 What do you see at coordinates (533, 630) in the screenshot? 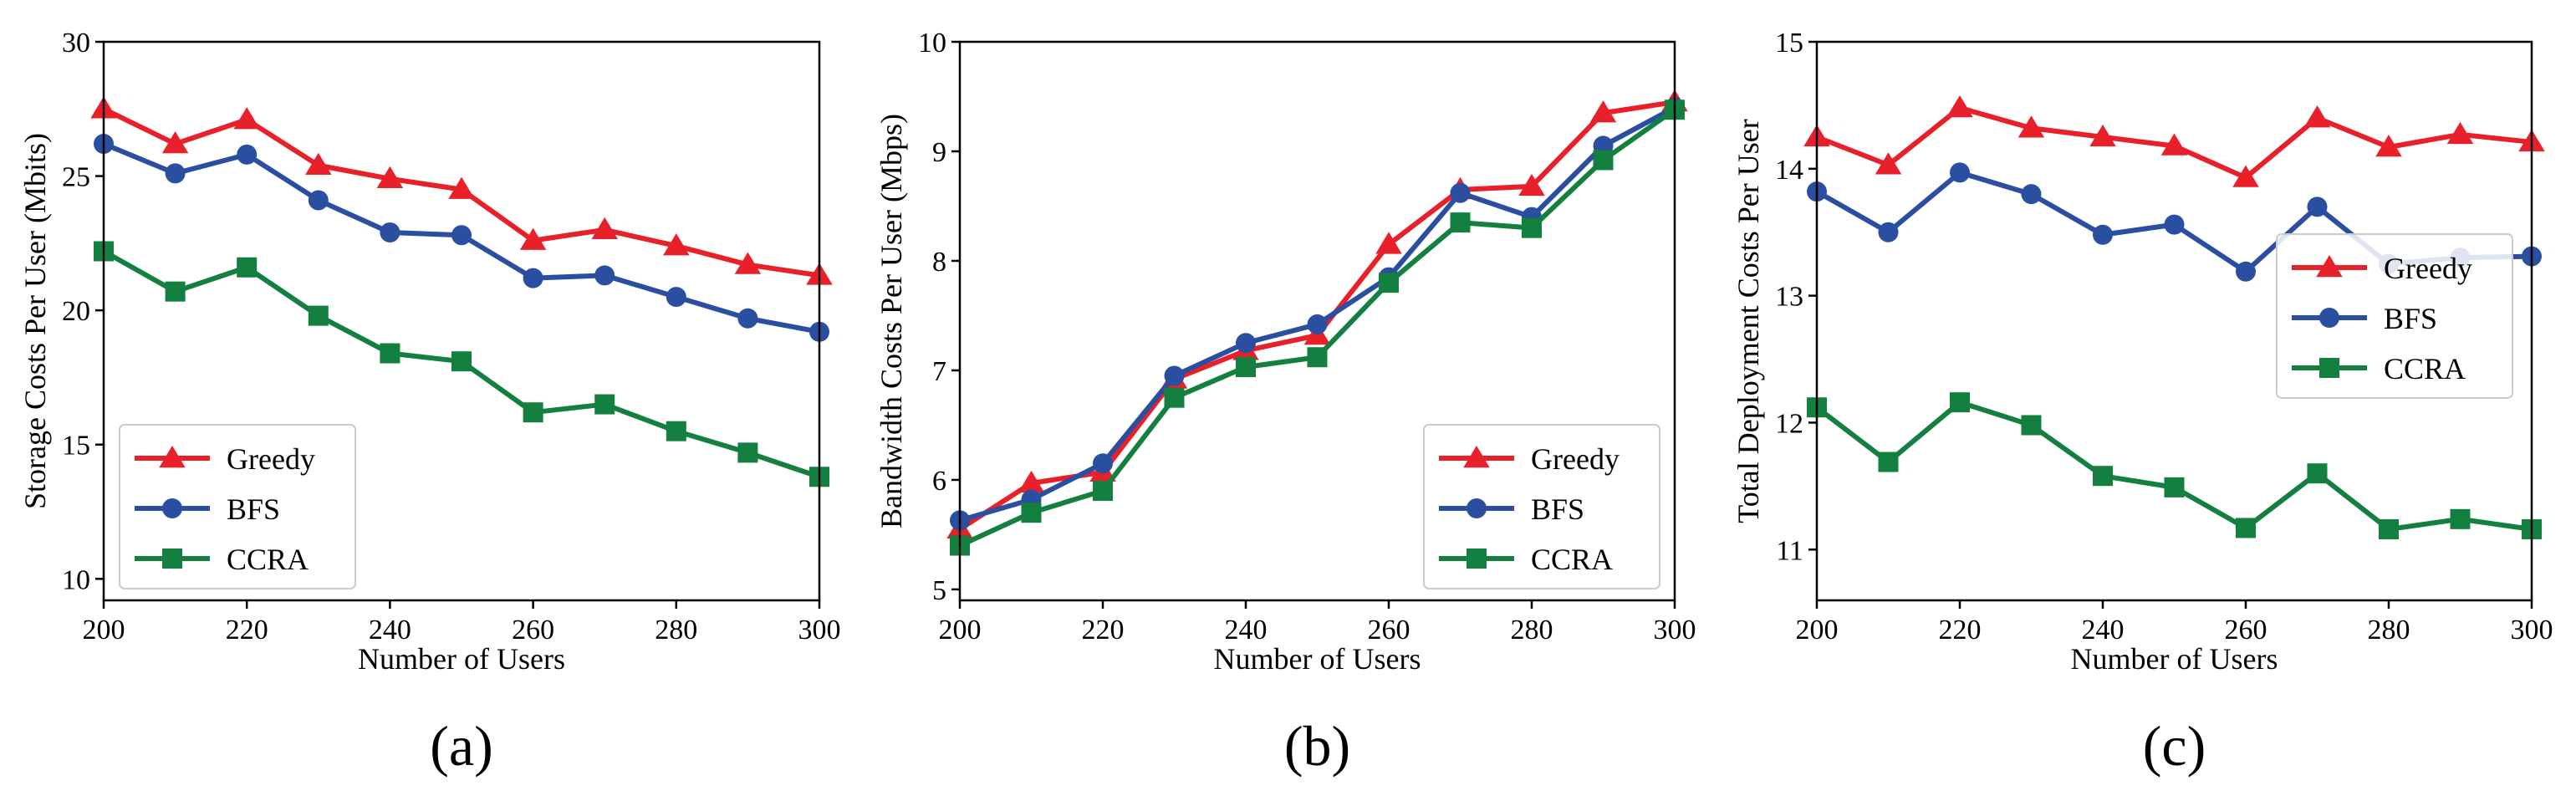
I see `panel-a-x-tick-label: 260` at bounding box center [533, 630].